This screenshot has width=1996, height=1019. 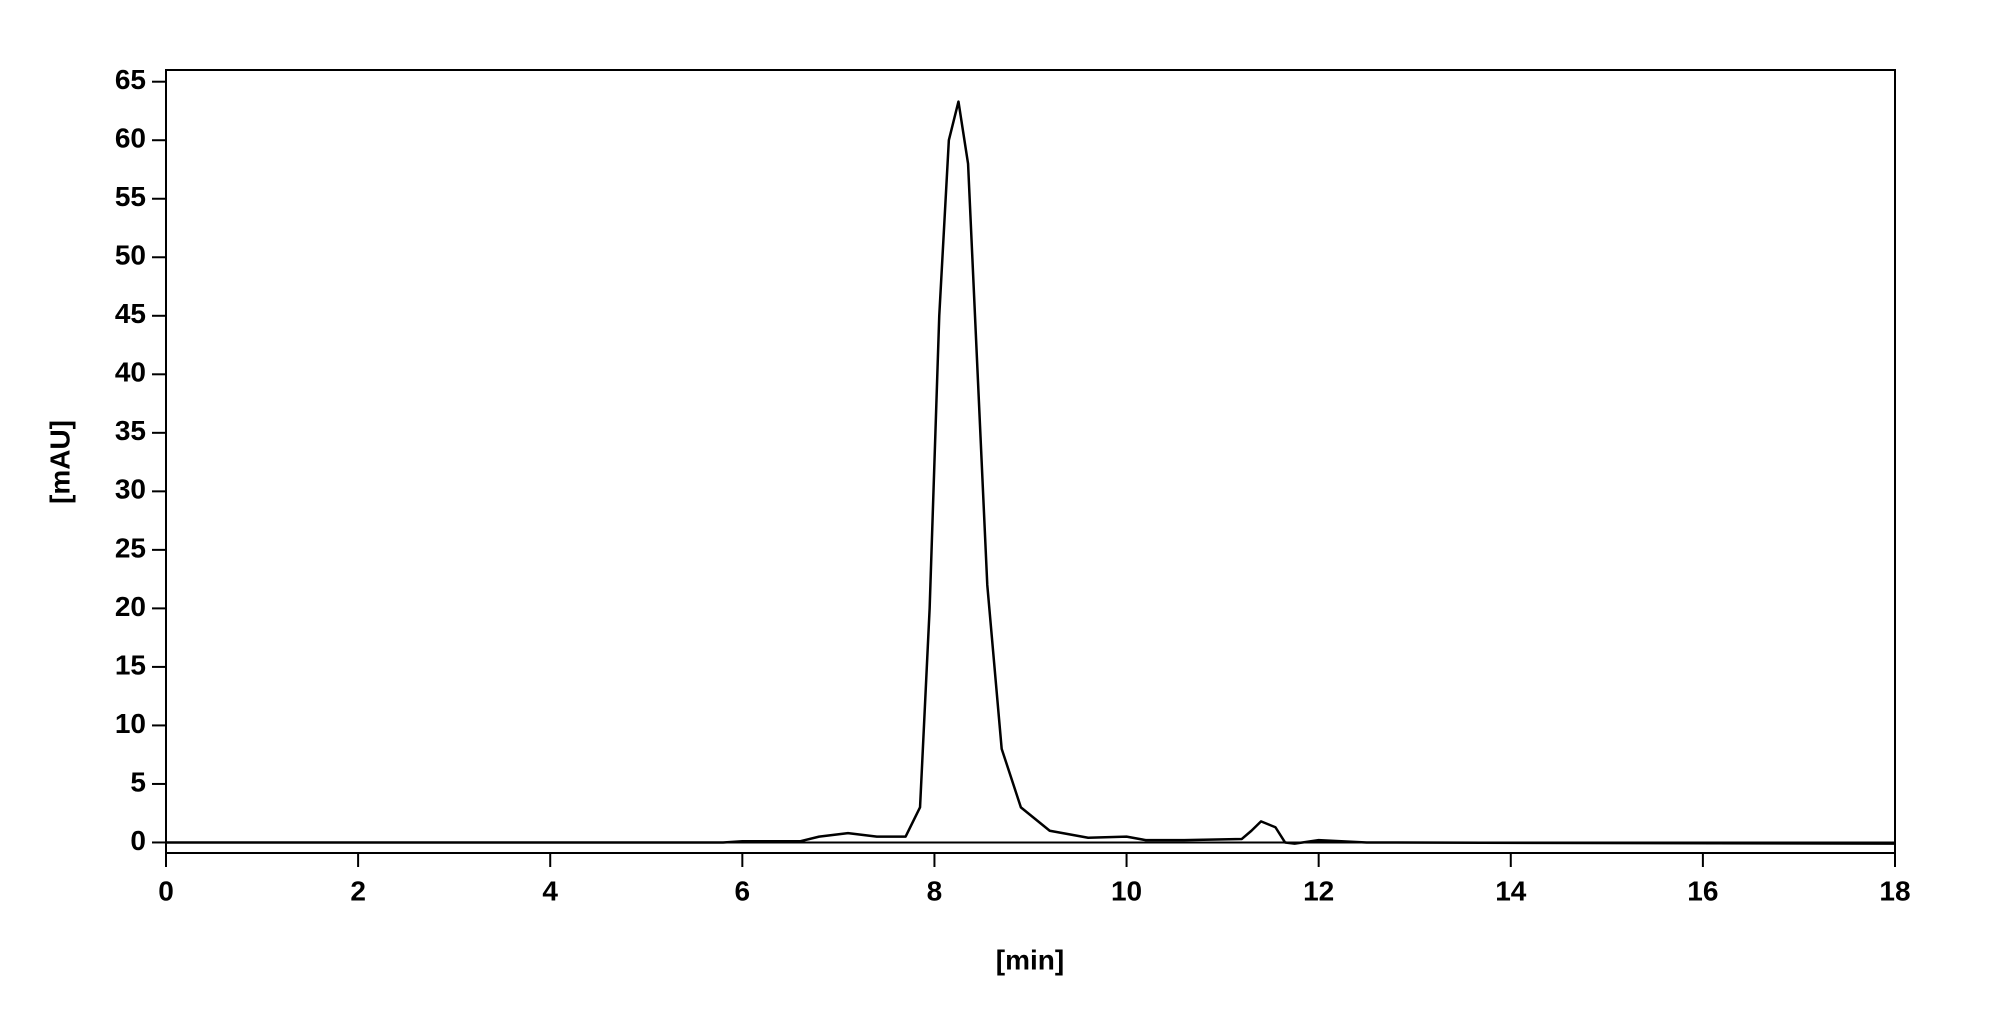 I want to click on x-axis-label: [min], so click(x=1030, y=959).